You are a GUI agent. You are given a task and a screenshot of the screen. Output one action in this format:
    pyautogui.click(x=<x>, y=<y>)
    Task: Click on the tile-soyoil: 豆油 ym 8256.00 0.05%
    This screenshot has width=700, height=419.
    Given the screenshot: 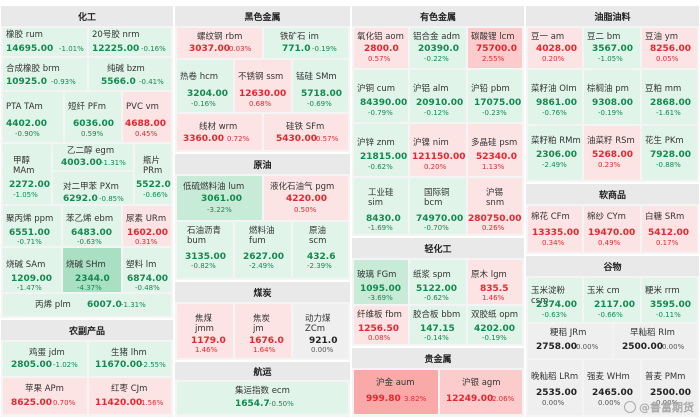 What is the action you would take?
    pyautogui.click(x=669, y=48)
    